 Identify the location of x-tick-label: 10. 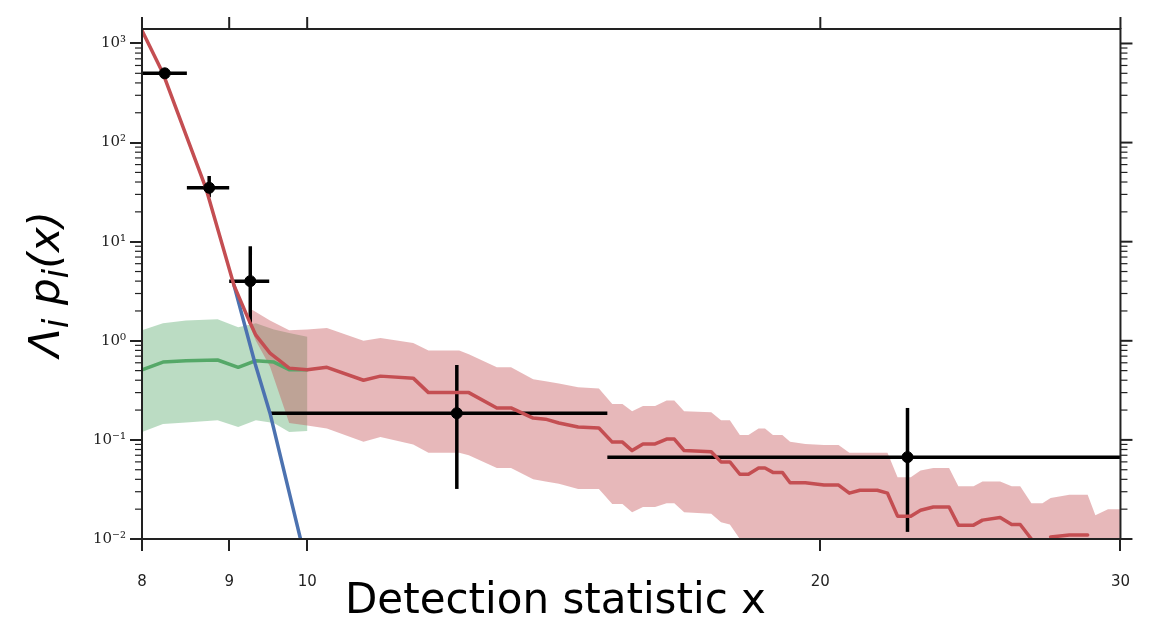
(307, 580).